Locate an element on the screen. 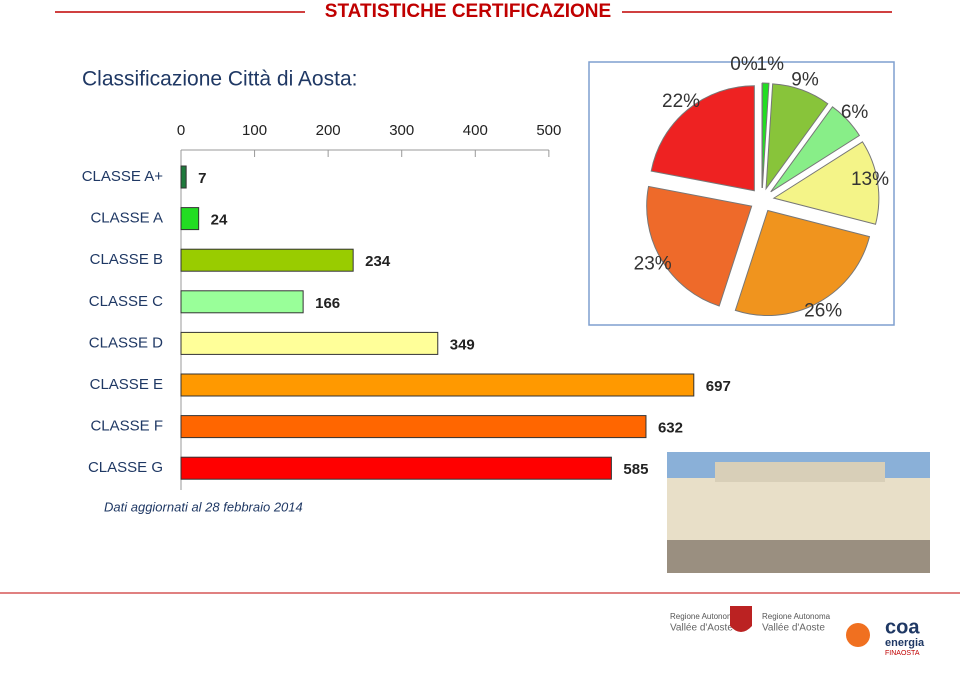 The width and height of the screenshot is (960, 679). x-tick-label: 100 is located at coordinates (254, 130).